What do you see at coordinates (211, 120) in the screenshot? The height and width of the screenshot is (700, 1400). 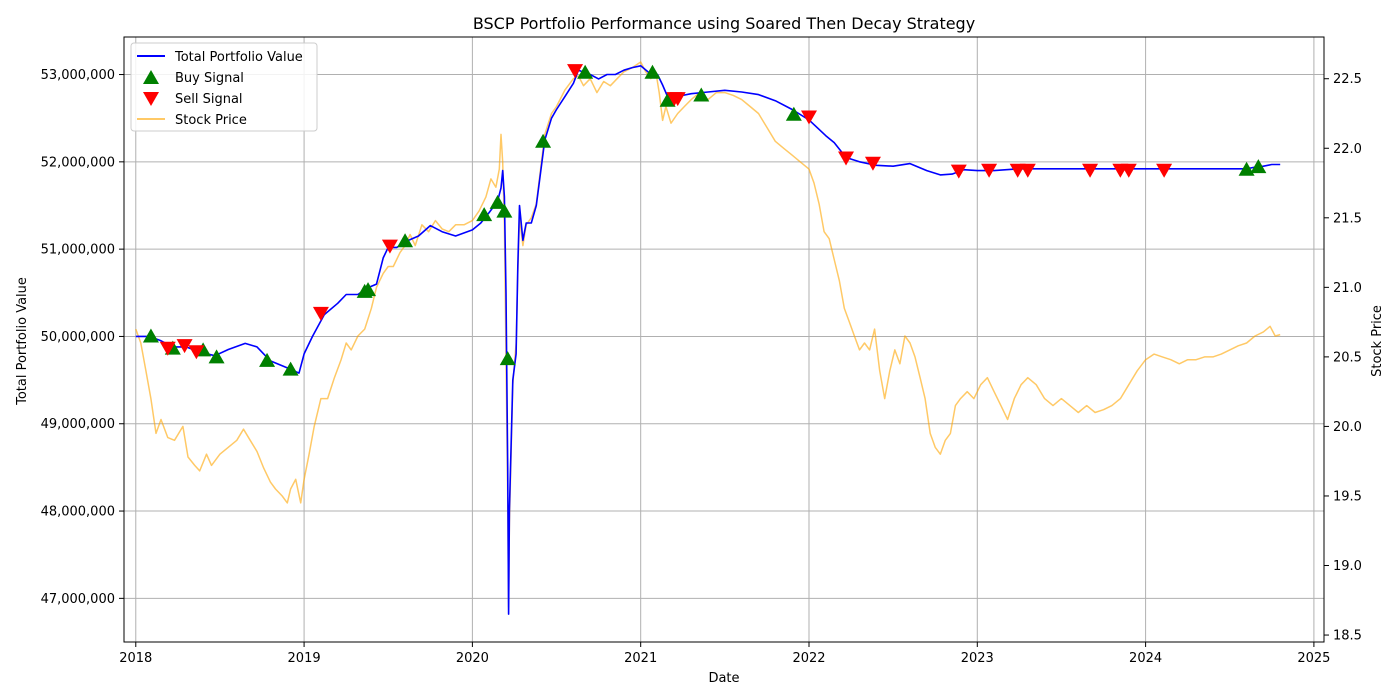 I see `legend-label-stock: Stock Price` at bounding box center [211, 120].